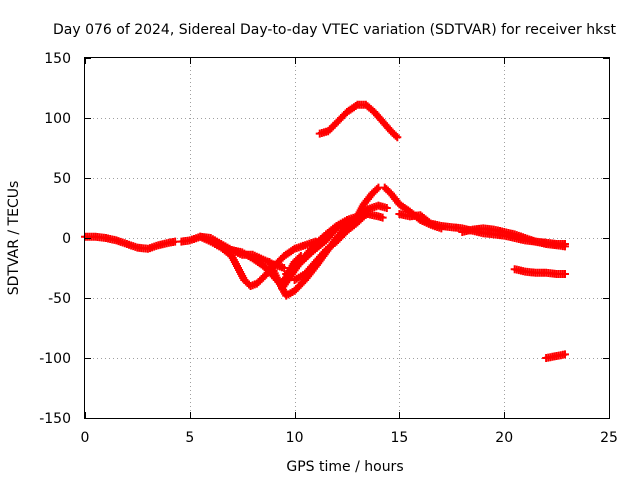  I want to click on series-track-l, so click(513, 237).